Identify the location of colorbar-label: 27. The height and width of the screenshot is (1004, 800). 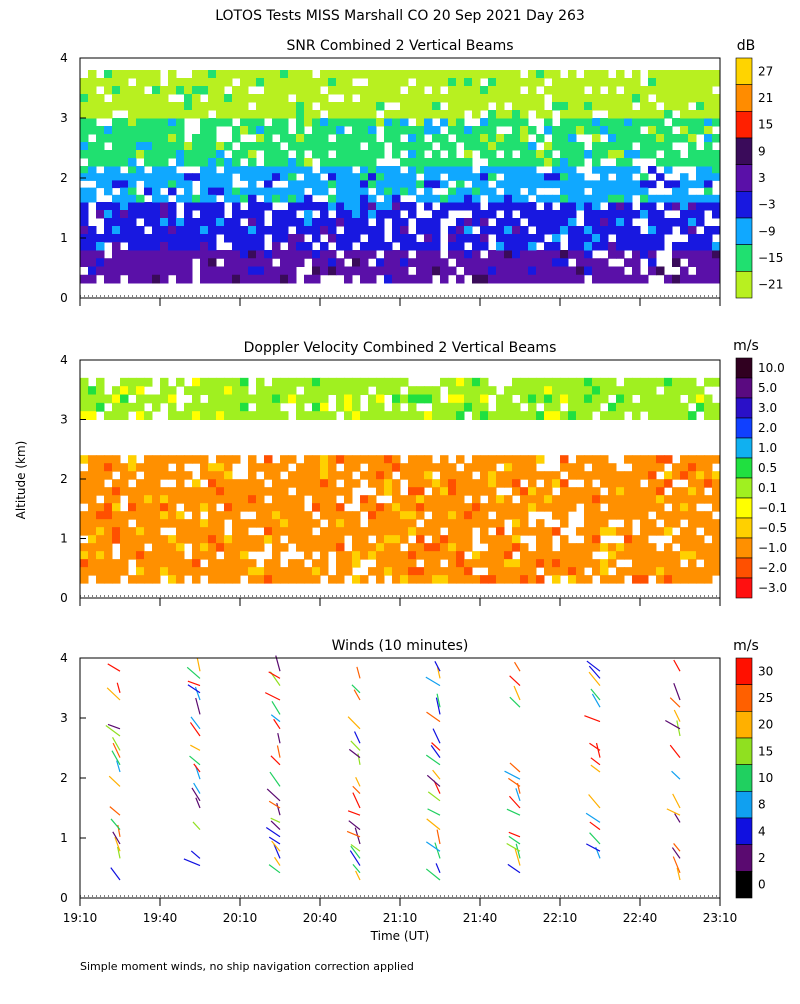
(765, 71).